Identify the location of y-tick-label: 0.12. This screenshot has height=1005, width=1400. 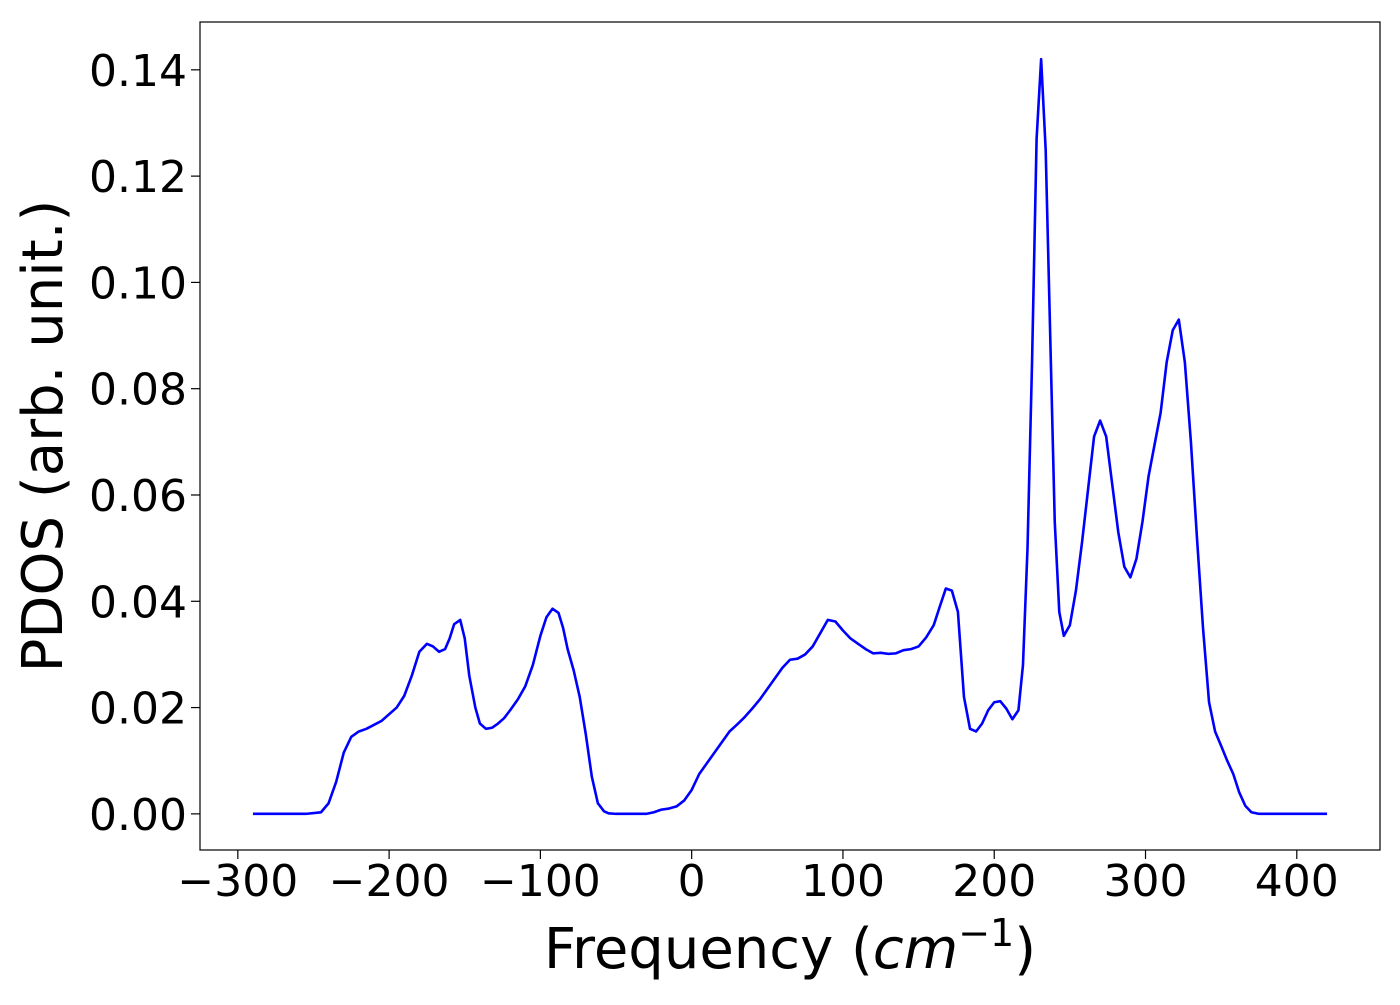
(138, 177).